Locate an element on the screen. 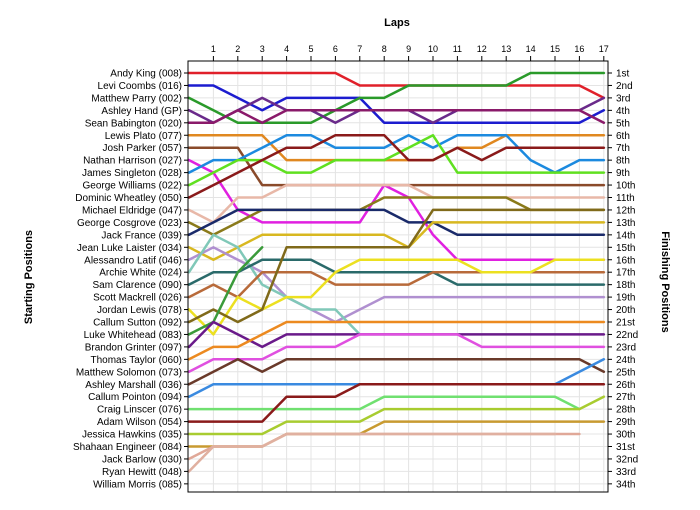 The image size is (700, 510). start-driver-label: Josh Parker (057) is located at coordinates (142, 148).